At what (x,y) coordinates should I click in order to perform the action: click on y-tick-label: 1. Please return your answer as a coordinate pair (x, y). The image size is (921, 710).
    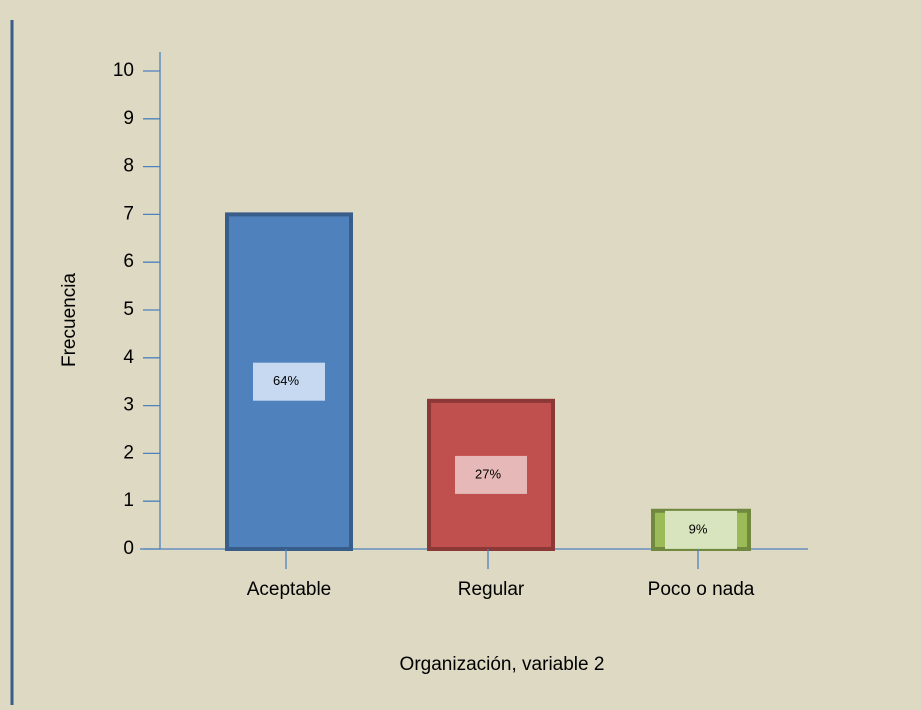
    Looking at the image, I should click on (128, 500).